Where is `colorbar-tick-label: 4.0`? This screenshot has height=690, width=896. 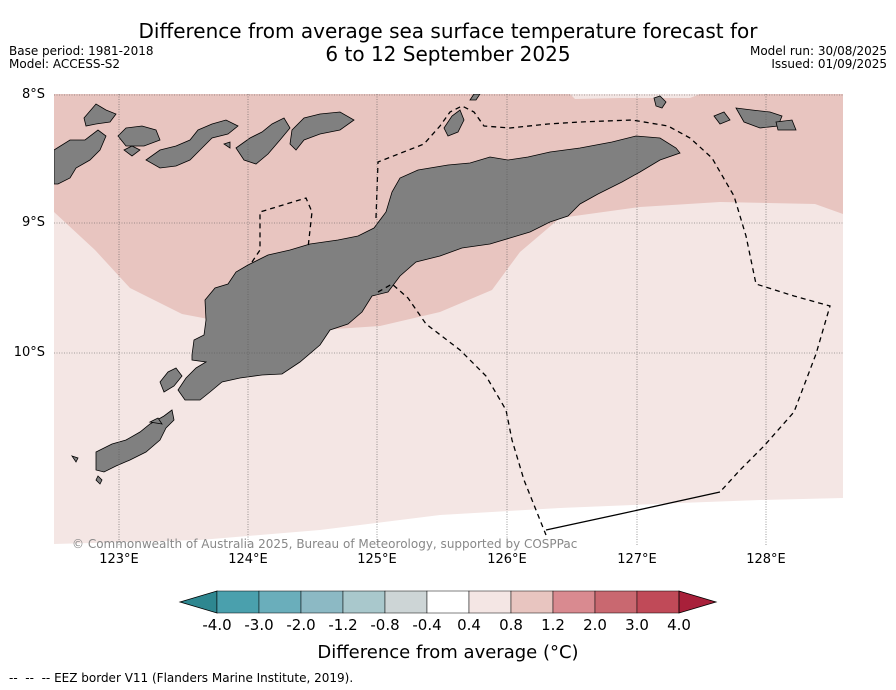 colorbar-tick-label: 4.0 is located at coordinates (679, 625).